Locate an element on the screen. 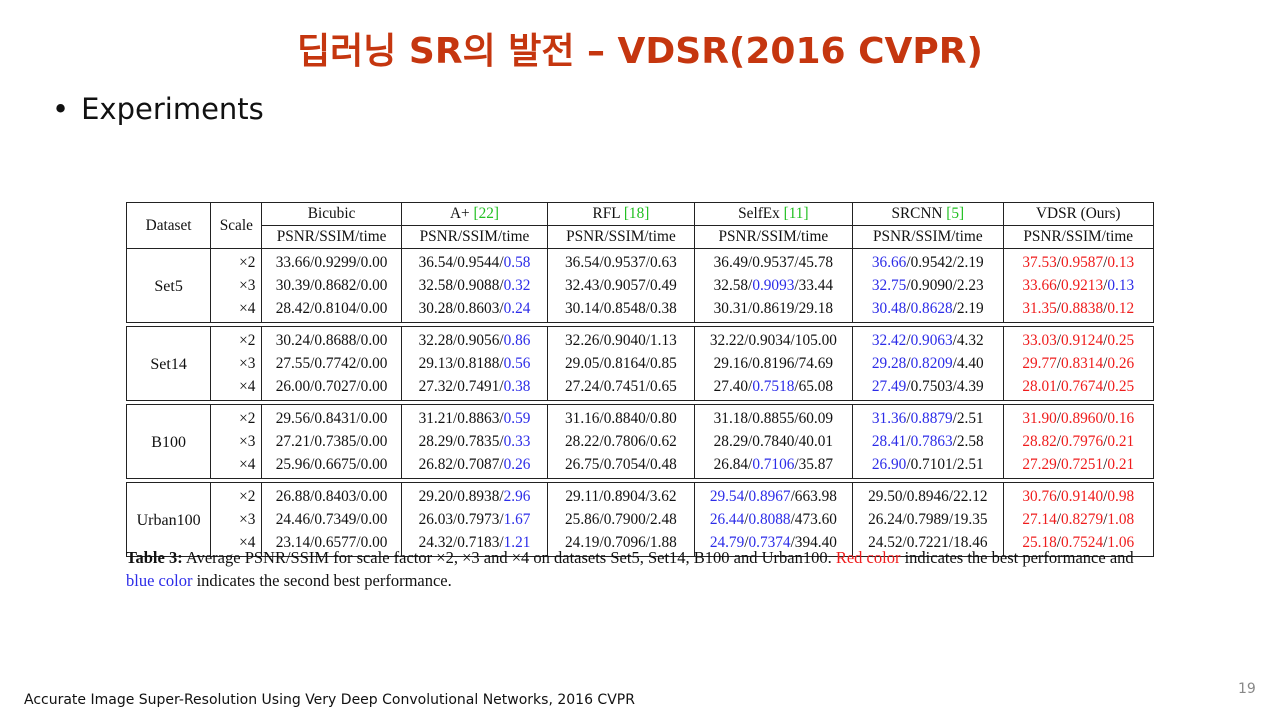  dataset-name: Set5 is located at coordinates (168, 285).